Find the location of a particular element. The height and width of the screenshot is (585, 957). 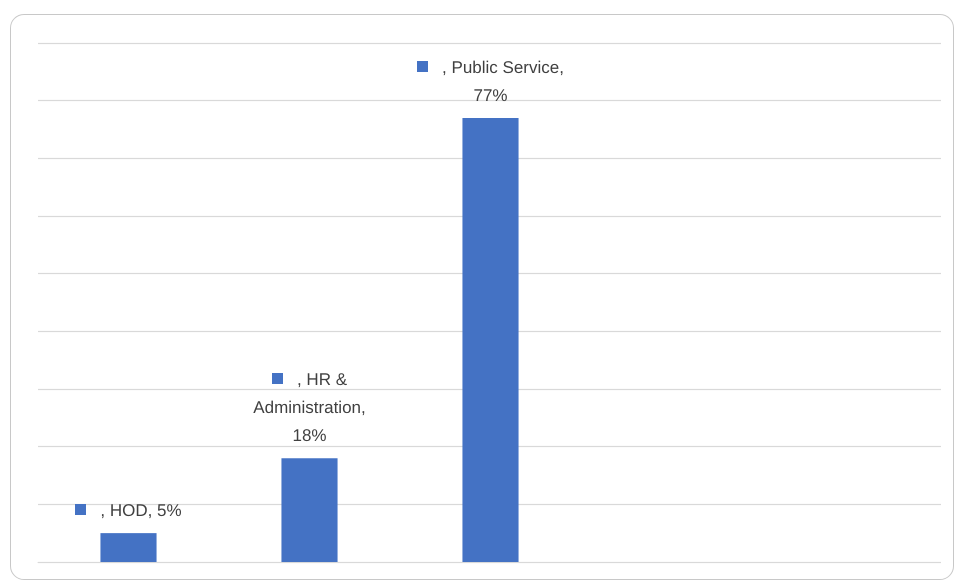

data-label: , HR & Administration, 18% is located at coordinates (309, 408).